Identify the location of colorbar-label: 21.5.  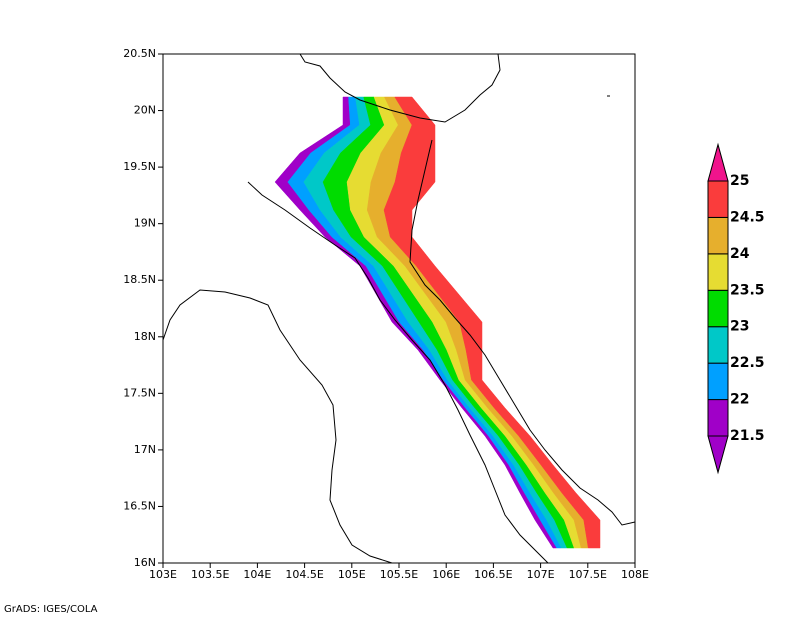
(747, 436).